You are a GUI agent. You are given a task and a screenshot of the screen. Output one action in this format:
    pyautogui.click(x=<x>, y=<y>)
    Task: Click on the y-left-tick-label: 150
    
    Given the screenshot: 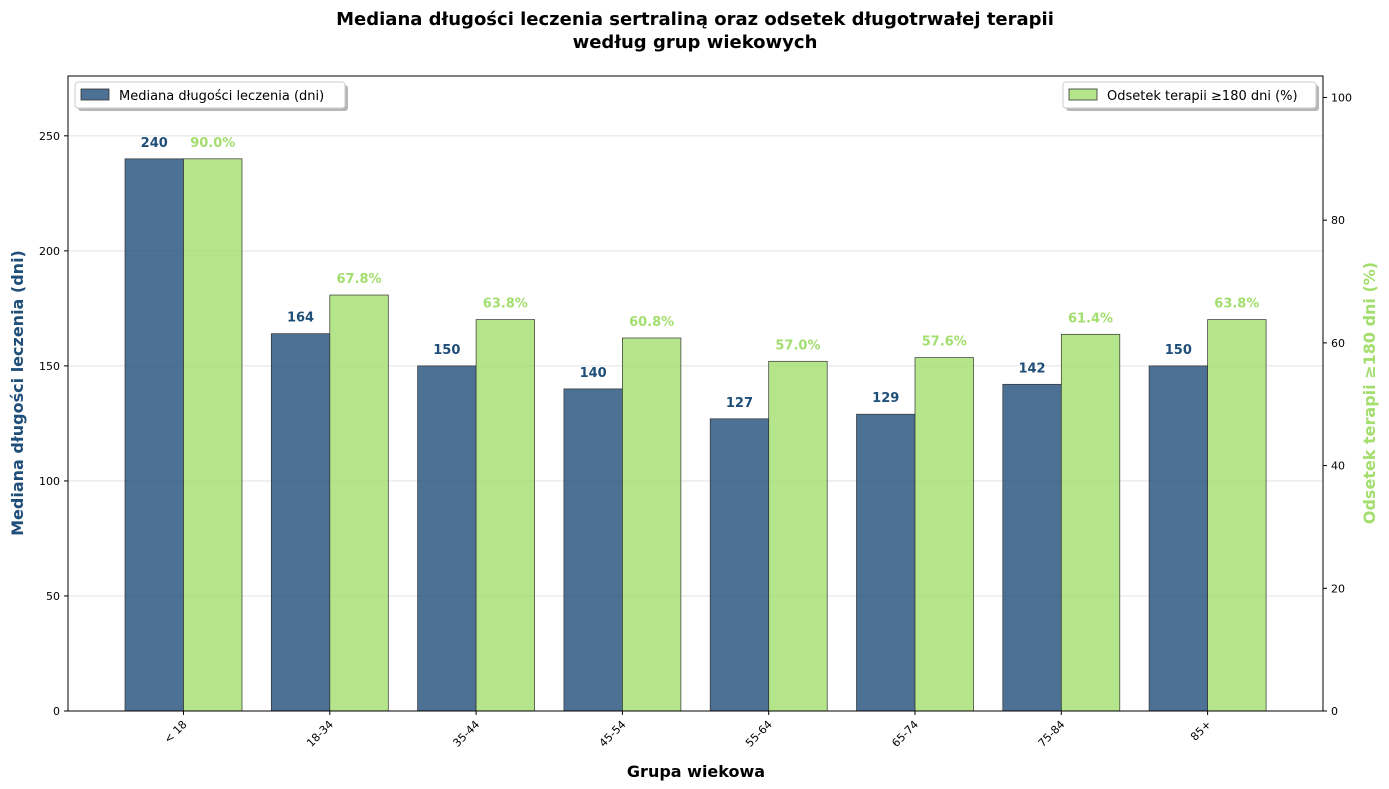 What is the action you would take?
    pyautogui.click(x=49, y=366)
    